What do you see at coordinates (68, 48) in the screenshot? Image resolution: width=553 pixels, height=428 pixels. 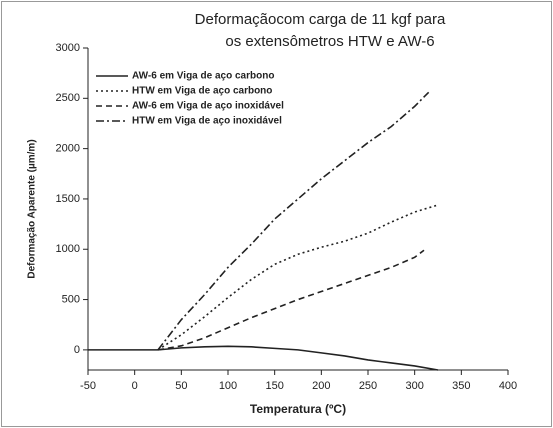 I see `y-tick-label: 3000` at bounding box center [68, 48].